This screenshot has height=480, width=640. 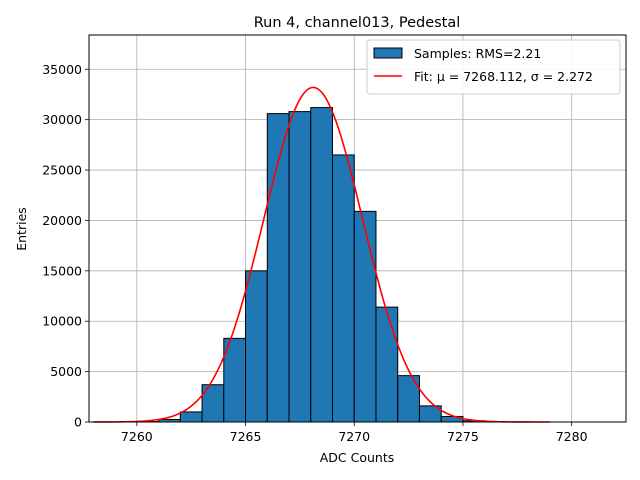 I want to click on x-tick-label: 7265, so click(x=246, y=436).